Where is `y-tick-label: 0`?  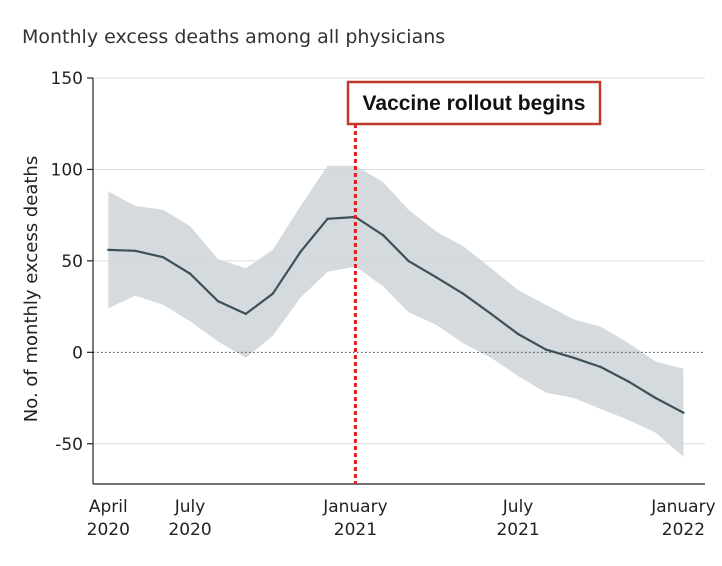
y-tick-label: 0 is located at coordinates (77, 353).